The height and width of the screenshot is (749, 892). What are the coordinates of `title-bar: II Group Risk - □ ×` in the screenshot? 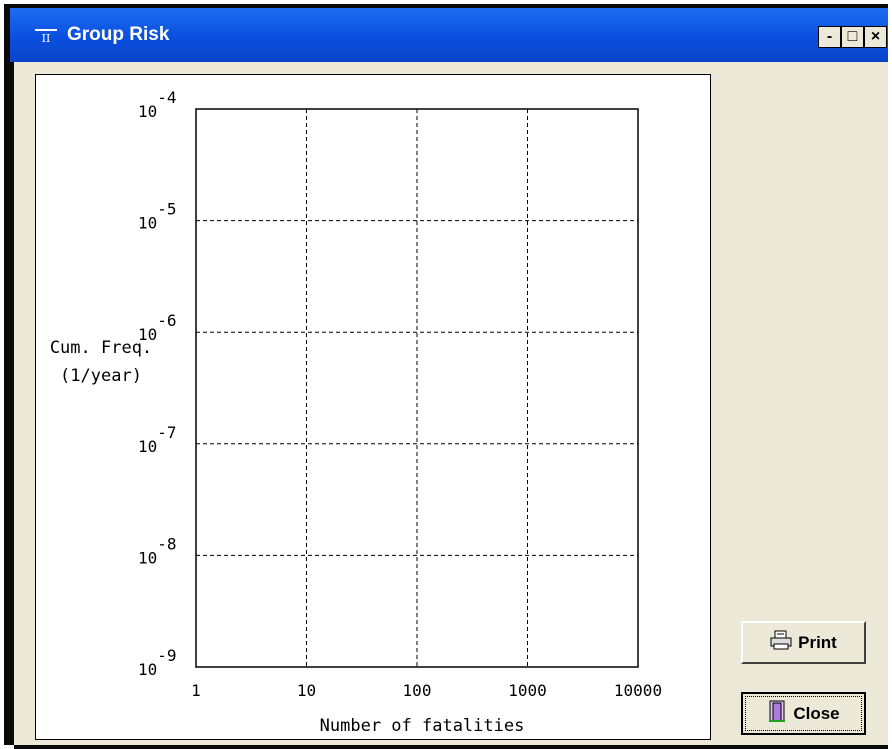 It's located at (449, 35).